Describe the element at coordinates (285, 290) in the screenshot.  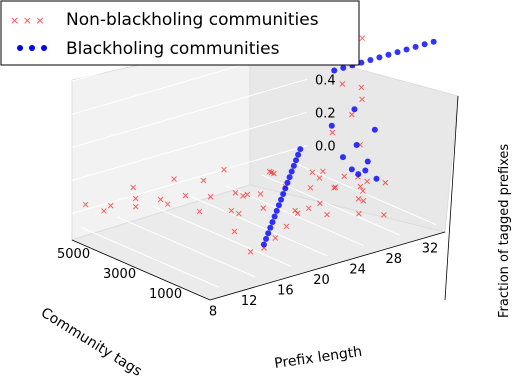
I see `y-tick-label-2: 16` at that location.